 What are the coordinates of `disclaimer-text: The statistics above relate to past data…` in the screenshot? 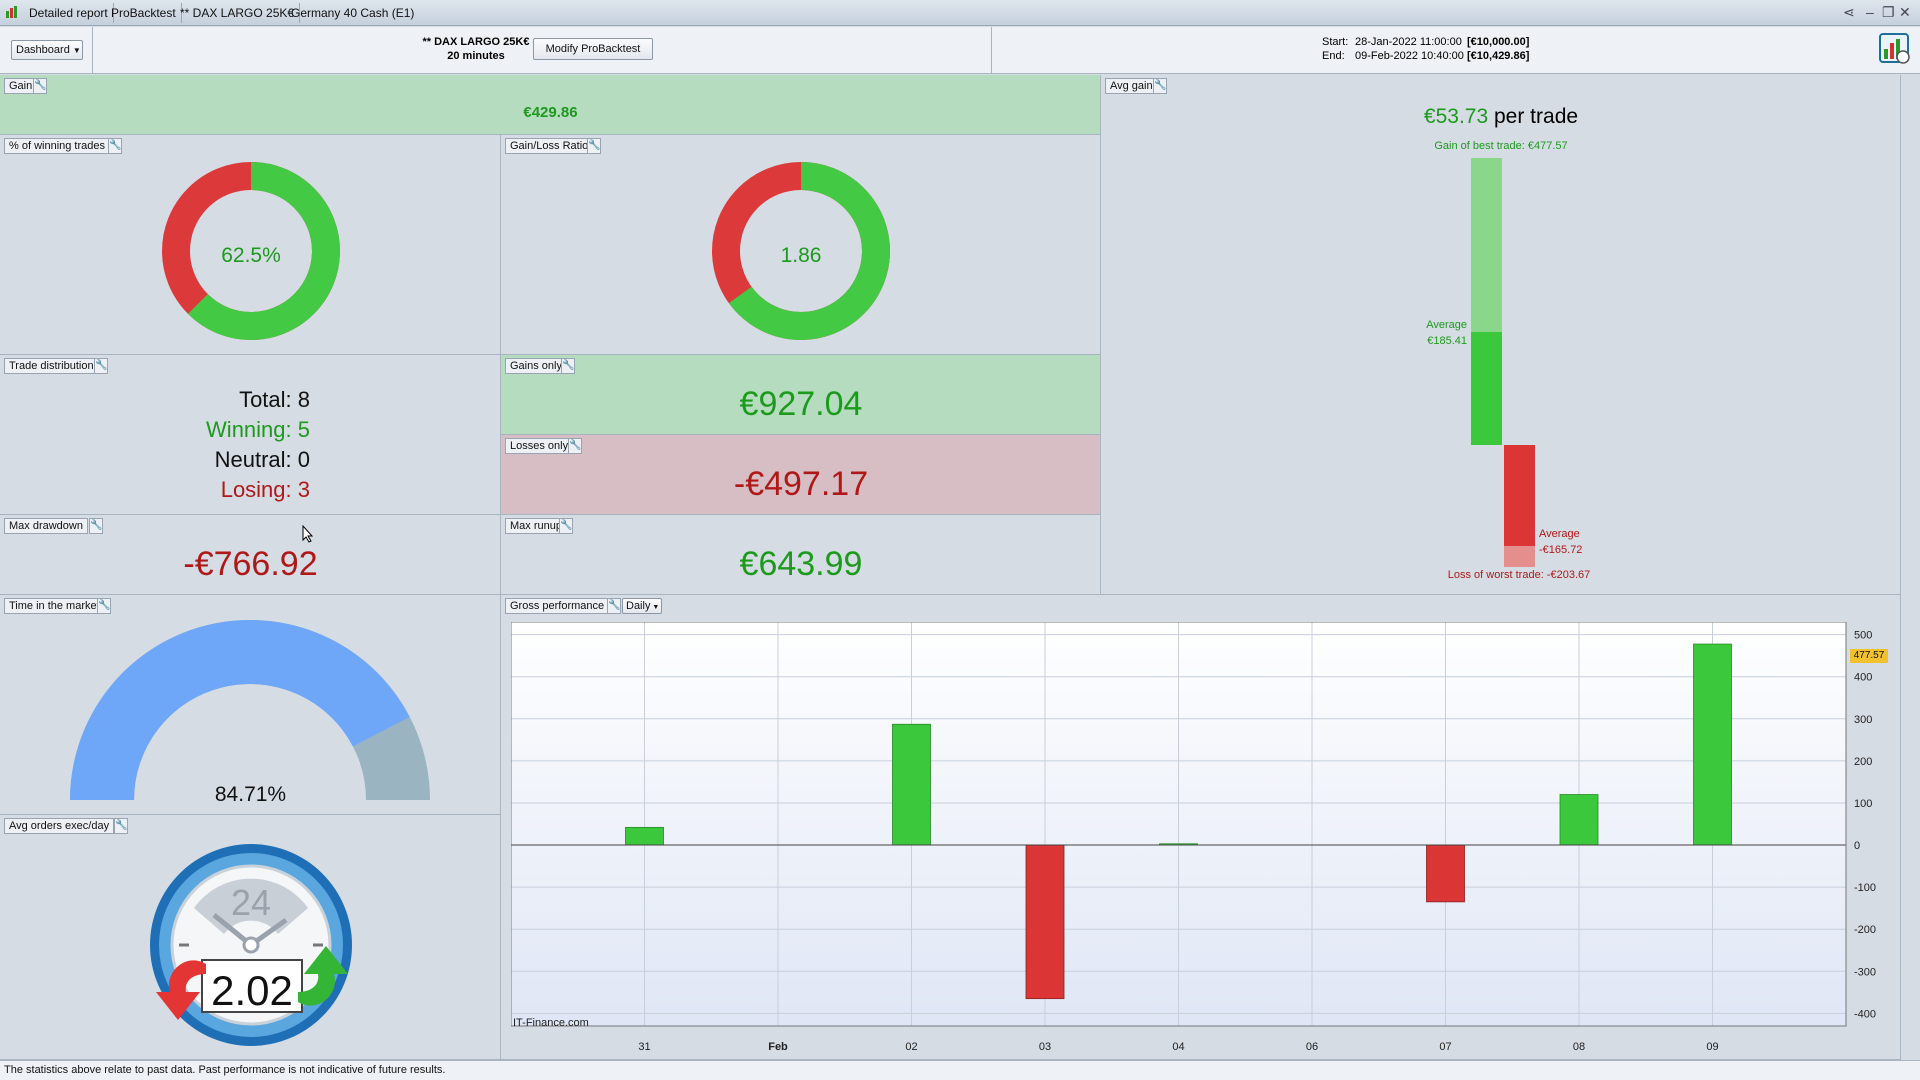 It's located at (225, 1070).